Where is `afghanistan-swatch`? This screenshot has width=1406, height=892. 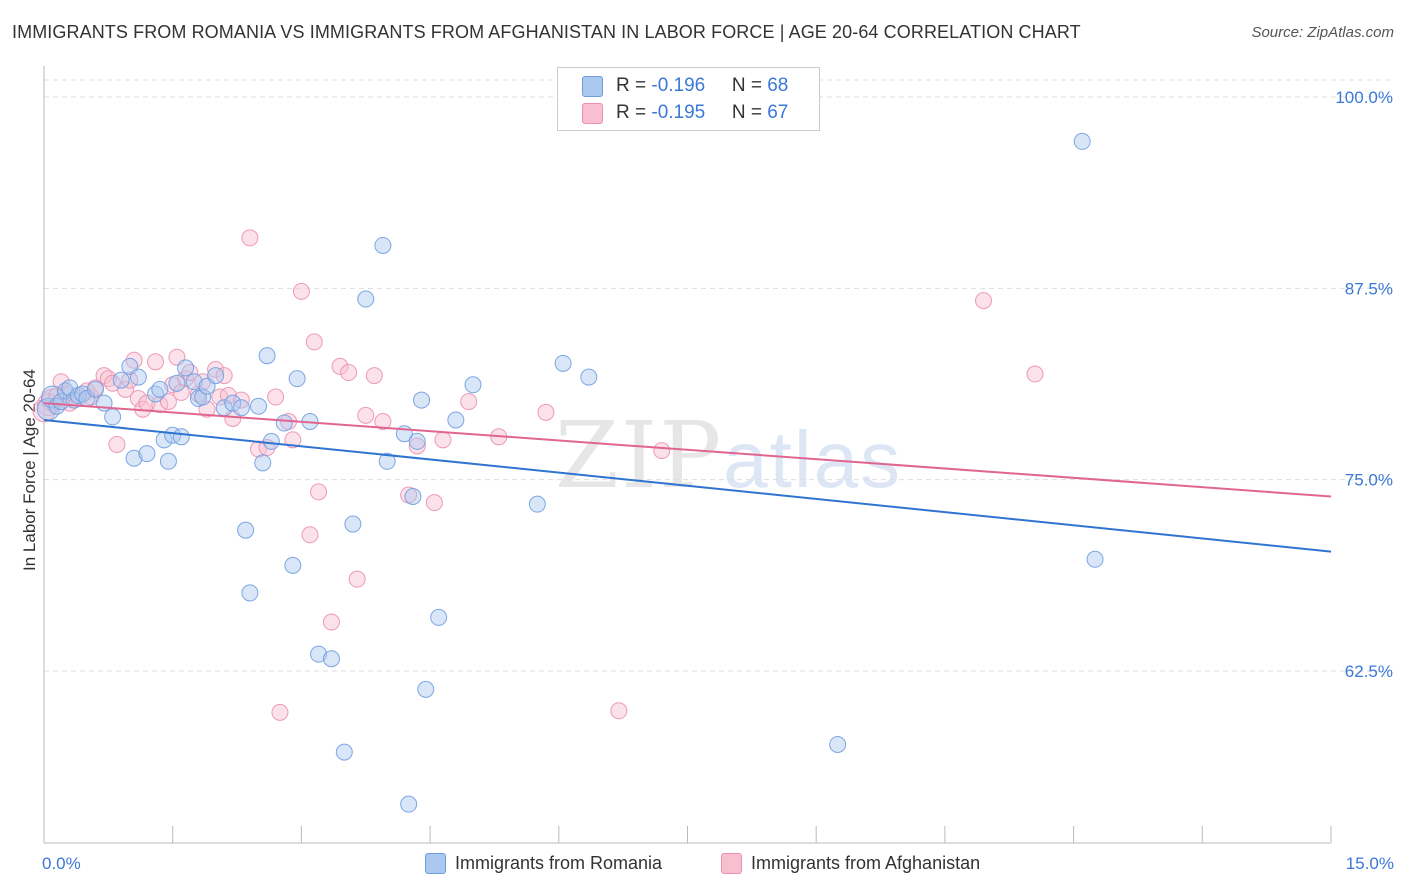 afghanistan-swatch is located at coordinates (592, 113).